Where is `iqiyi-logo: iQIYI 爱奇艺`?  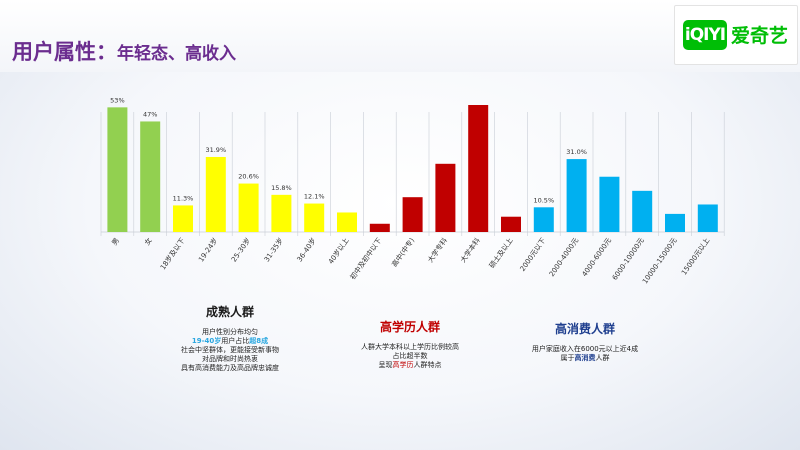 iqiyi-logo: iQIYI 爱奇艺 is located at coordinates (736, 35).